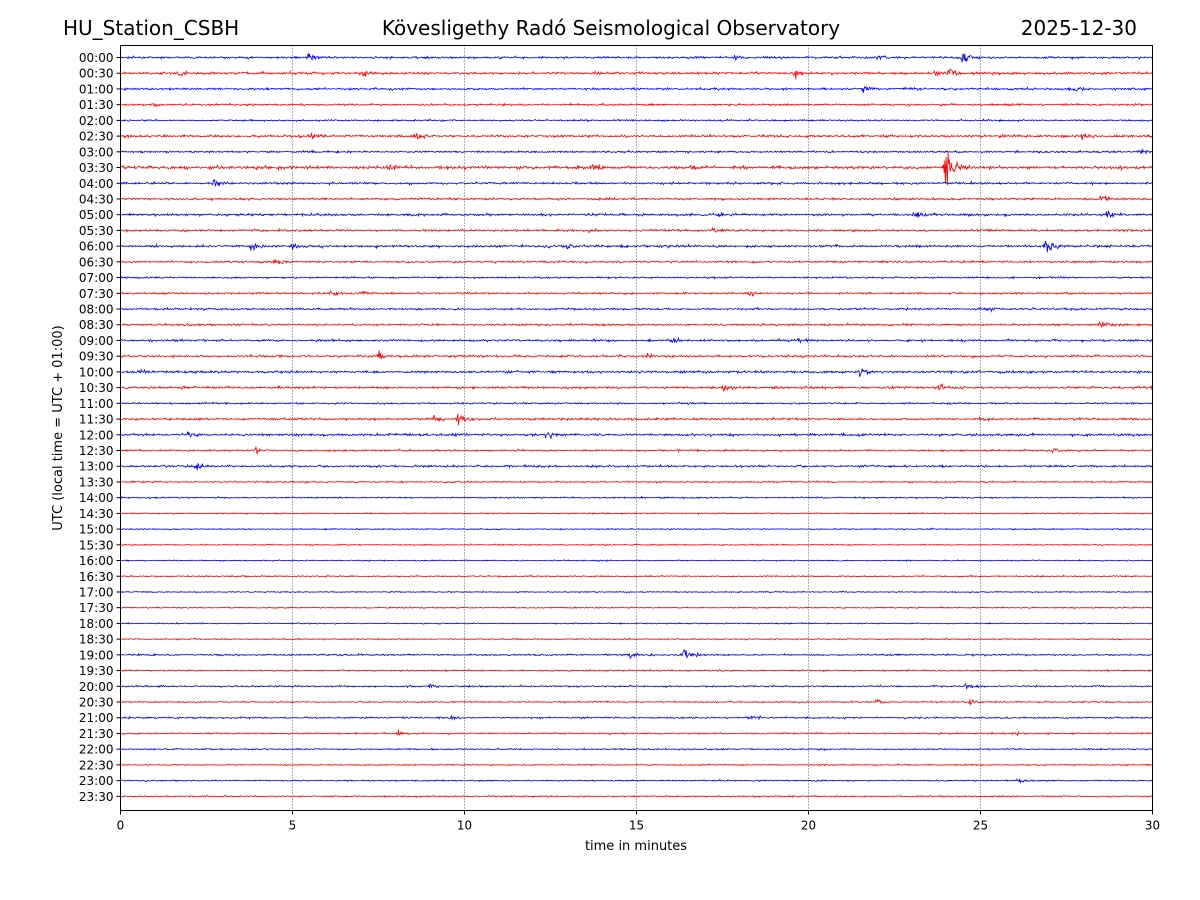  I want to click on y-tick-label: 22:30, so click(96, 765).